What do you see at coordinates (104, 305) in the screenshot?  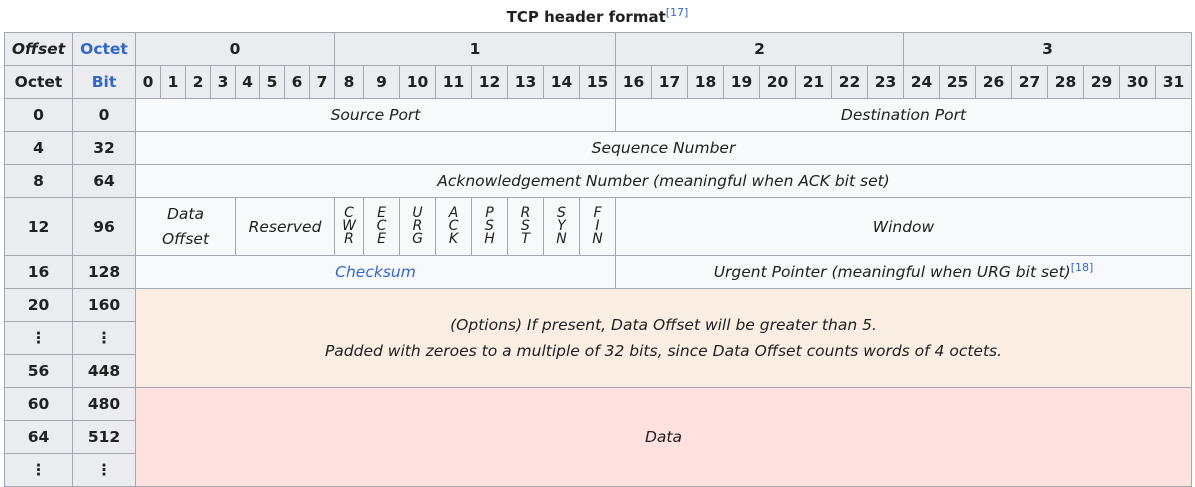 I see `row-bit: 160` at bounding box center [104, 305].